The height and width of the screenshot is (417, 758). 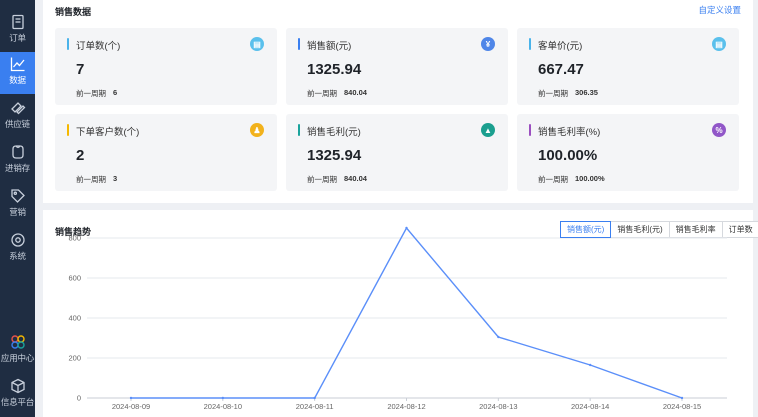 What do you see at coordinates (257, 130) in the screenshot?
I see `user-icon: ♟` at bounding box center [257, 130].